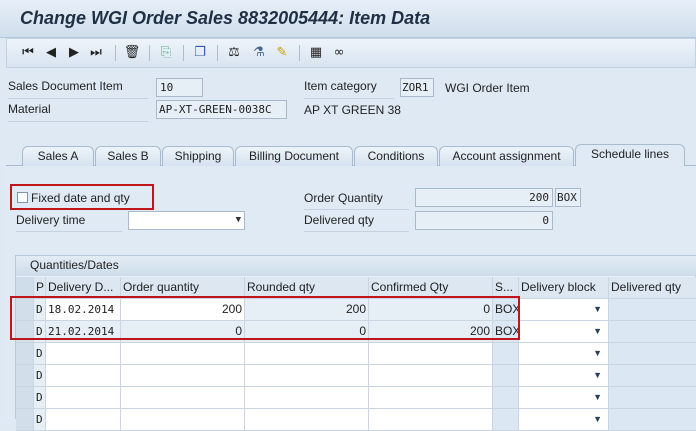  I want to click on material-field: AP-XT-GREEN-0038C, so click(221, 109).